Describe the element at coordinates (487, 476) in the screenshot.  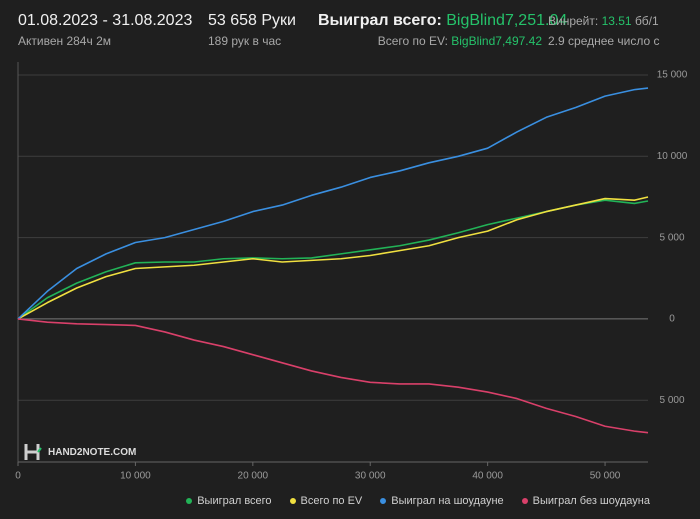
I see `x-tick-label: 40 000` at that location.